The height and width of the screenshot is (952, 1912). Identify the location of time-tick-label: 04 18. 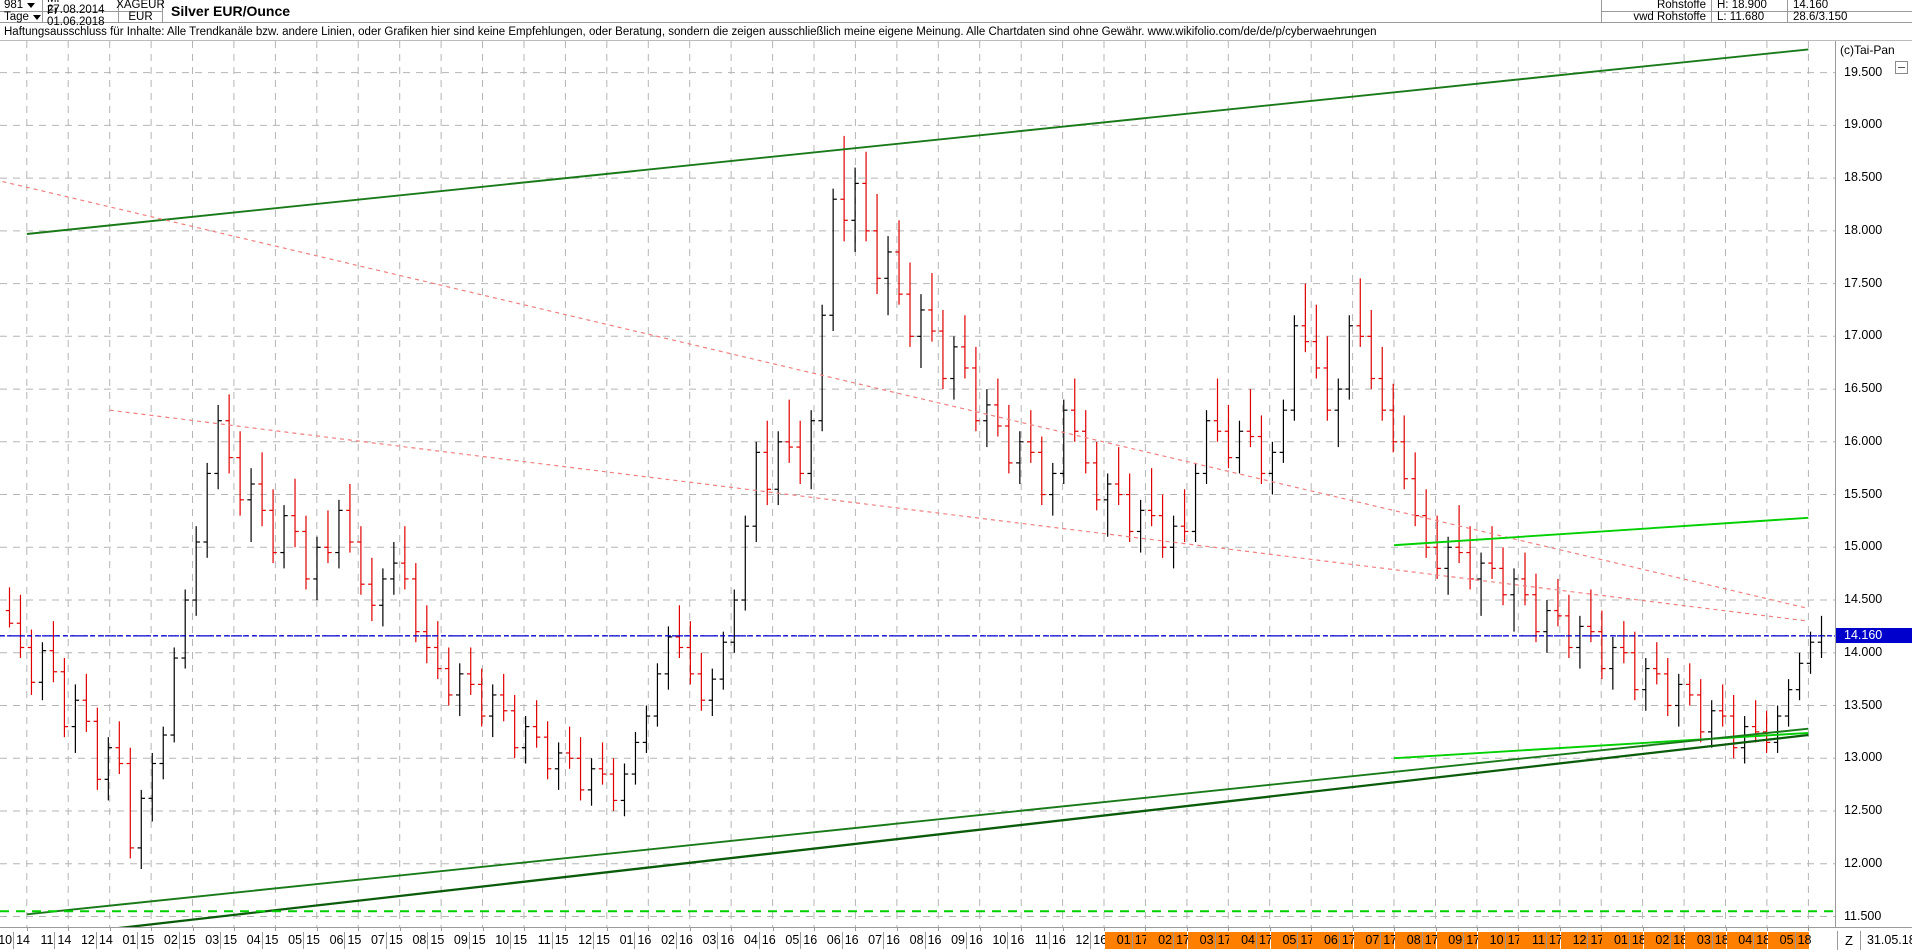
(1748, 940).